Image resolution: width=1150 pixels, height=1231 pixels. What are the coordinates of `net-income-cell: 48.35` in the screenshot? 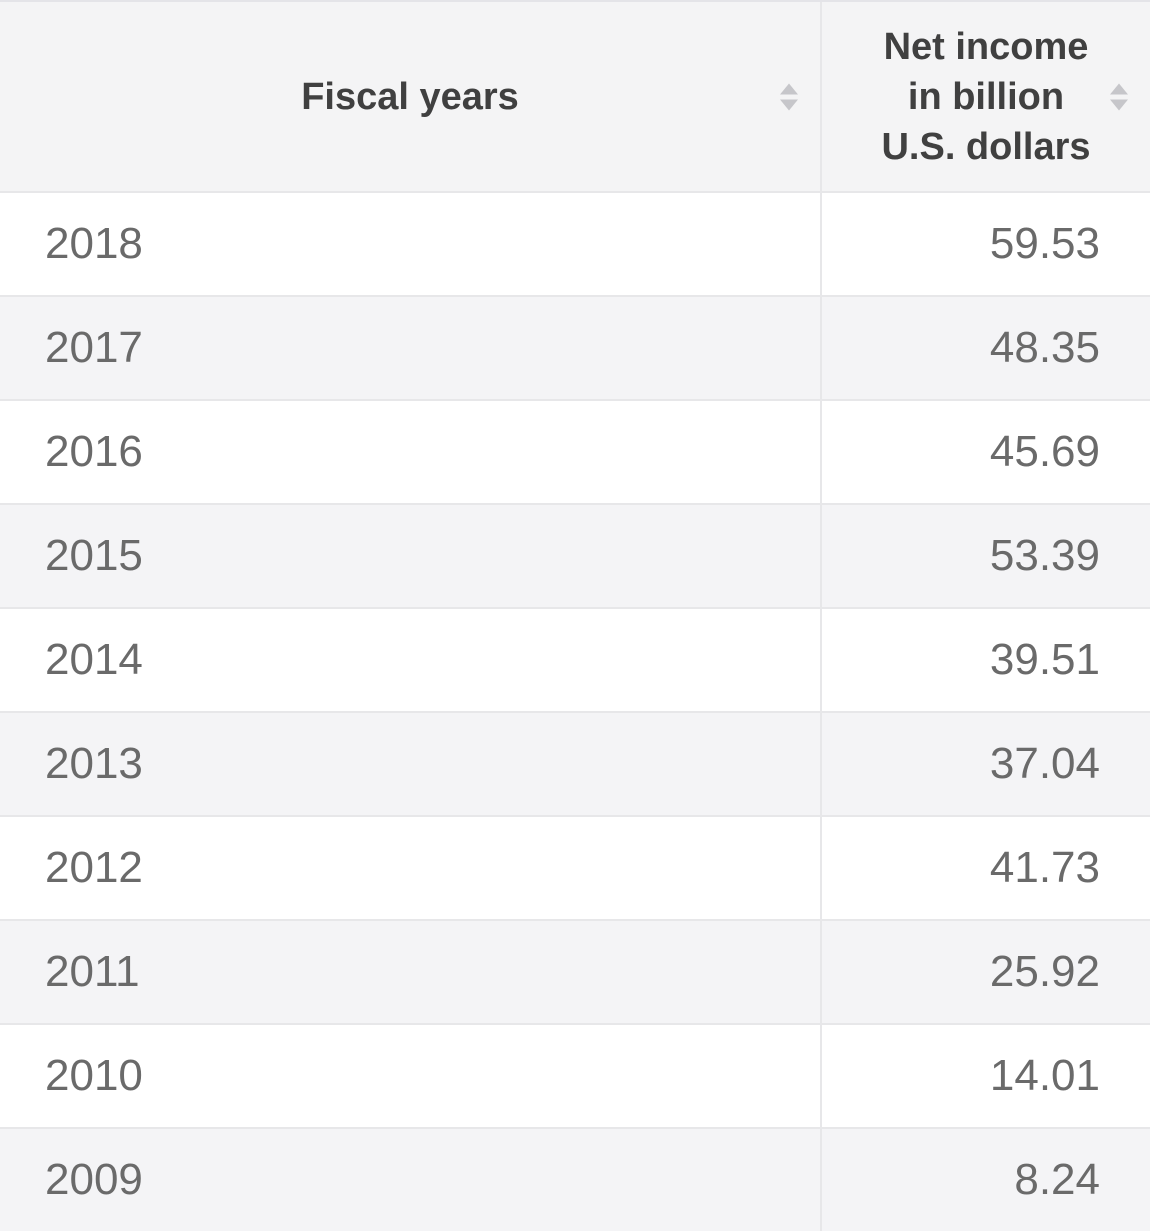 It's located at (1044, 347).